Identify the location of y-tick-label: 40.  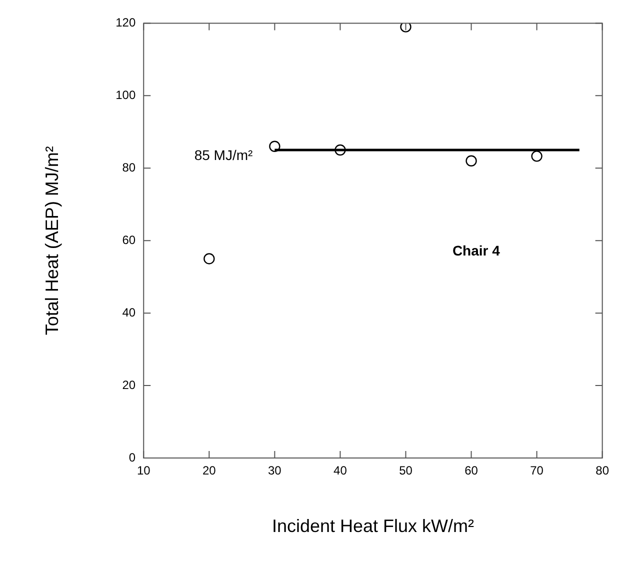
(129, 312).